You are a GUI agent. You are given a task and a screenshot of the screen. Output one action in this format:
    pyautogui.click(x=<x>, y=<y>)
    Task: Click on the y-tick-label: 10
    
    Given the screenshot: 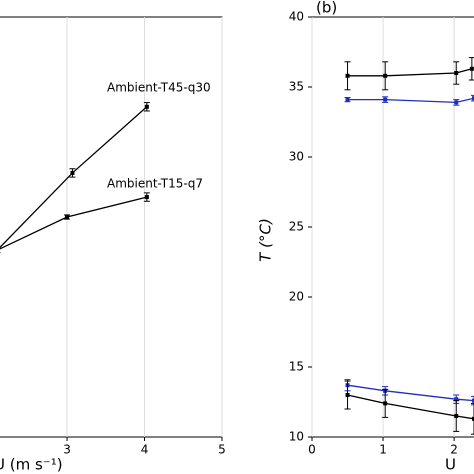 What is the action you would take?
    pyautogui.click(x=296, y=437)
    